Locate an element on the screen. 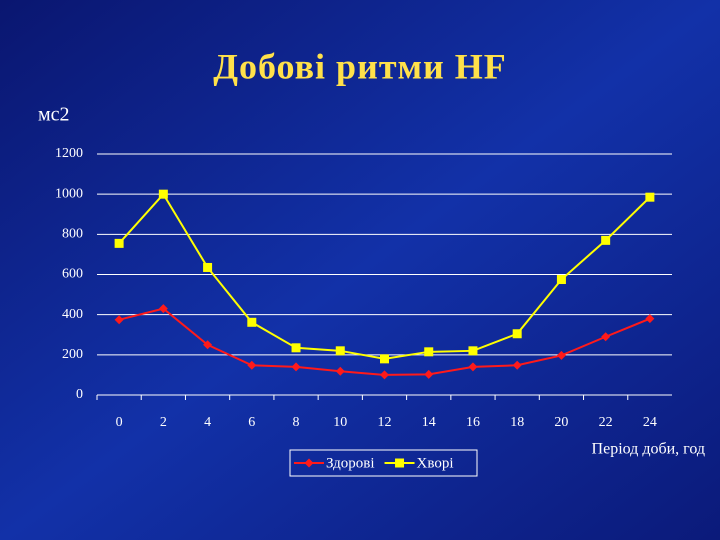  y-tick-label: 400 is located at coordinates (72, 314).